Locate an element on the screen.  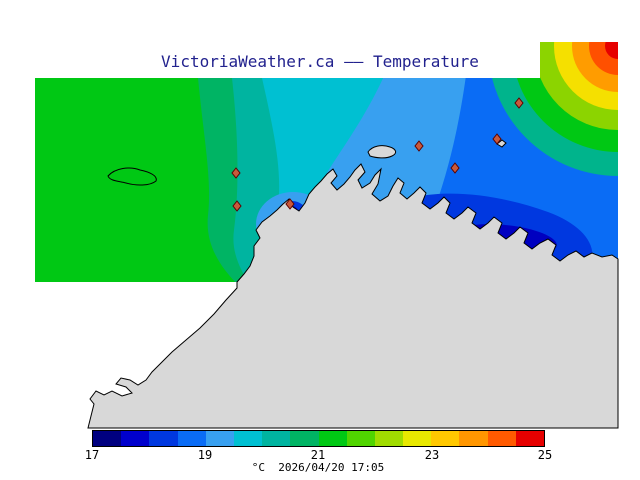
station-markers is located at coordinates (377, 154).